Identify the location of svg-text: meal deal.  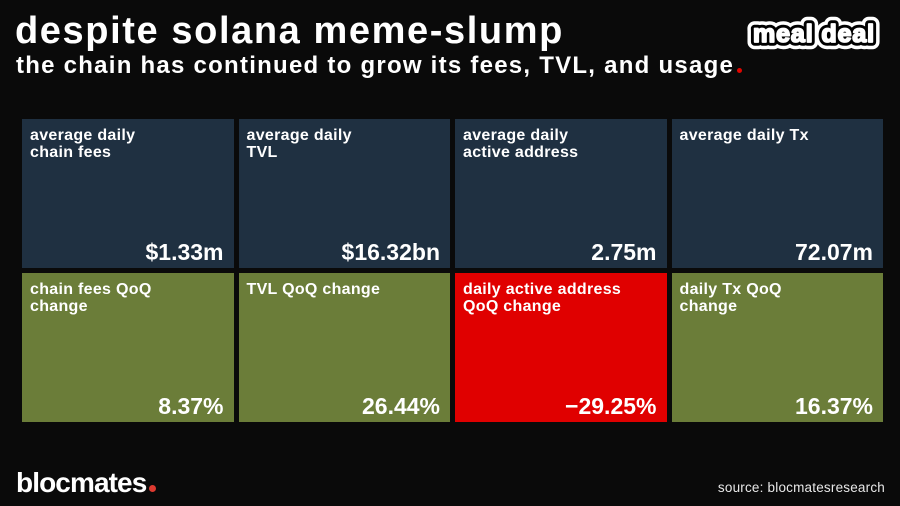
(814, 34).